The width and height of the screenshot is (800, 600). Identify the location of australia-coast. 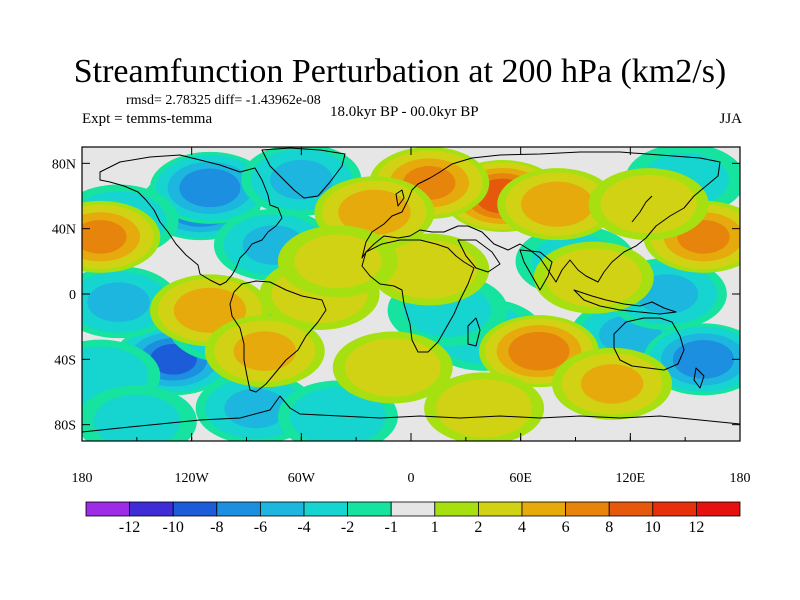
(649, 344).